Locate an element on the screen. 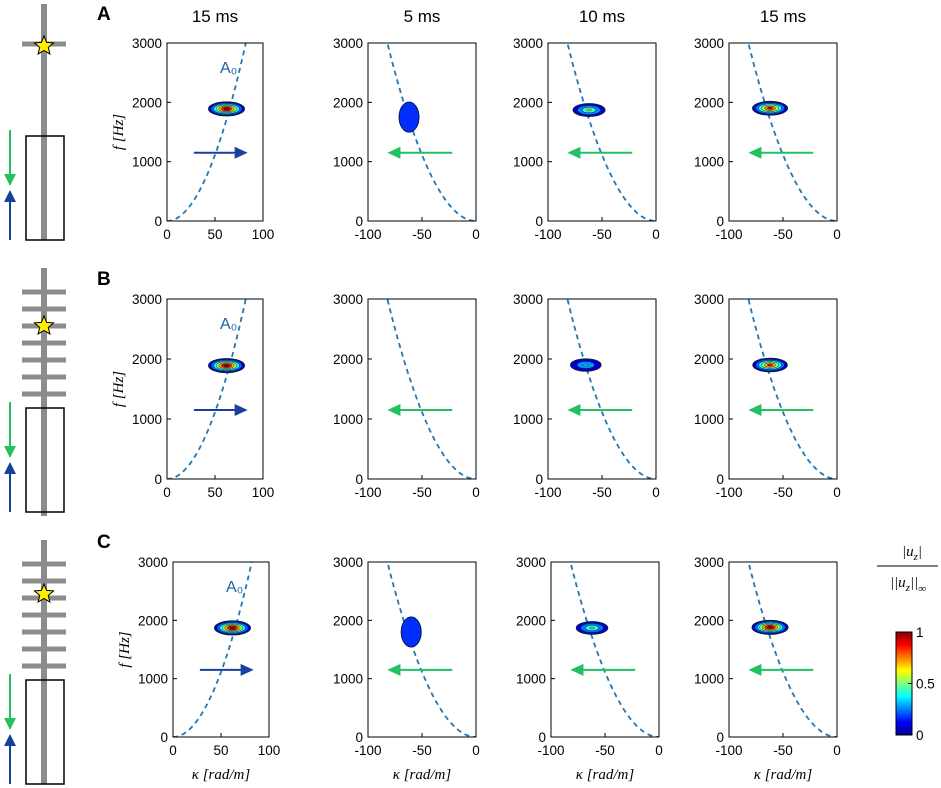 The height and width of the screenshot is (788, 941). panel-C-4: 0 1000 2000 3000 -100 -50 0 κ [rad/m] is located at coordinates (767, 669).